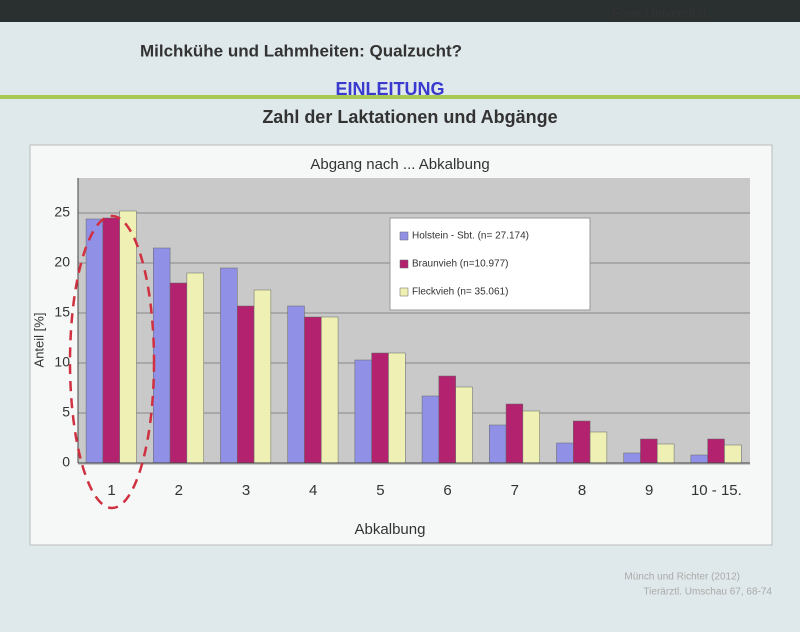 The width and height of the screenshot is (800, 632). What do you see at coordinates (470, 236) in the screenshot?
I see `legend-label: Holstein - Sbt. (n= 27.174)` at bounding box center [470, 236].